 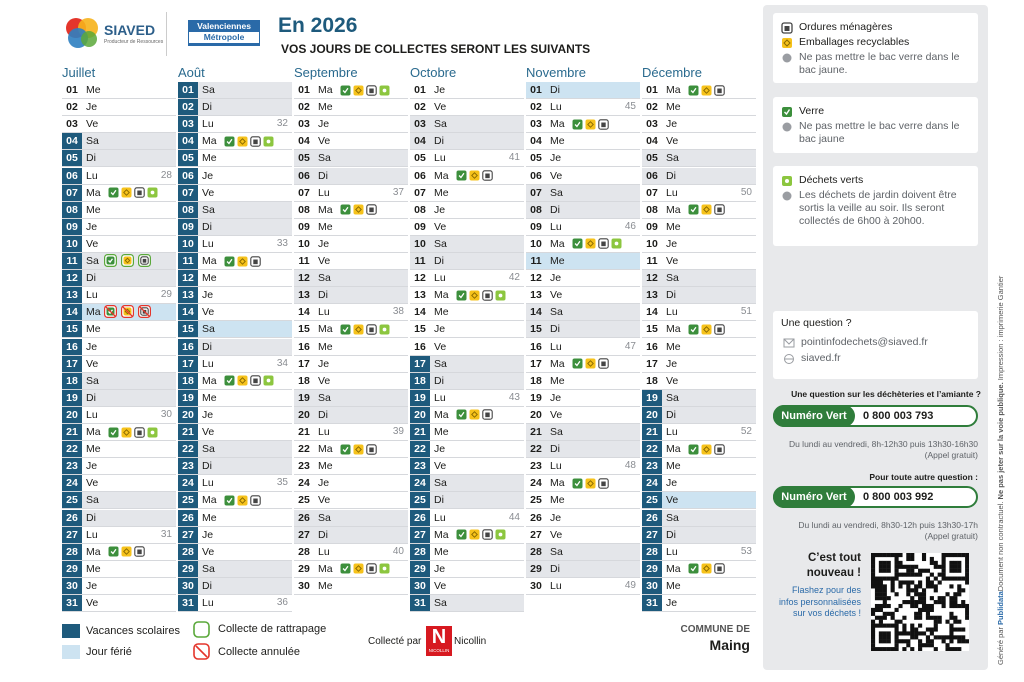 What do you see at coordinates (398, 192) in the screenshot?
I see `week-number: 37` at bounding box center [398, 192].